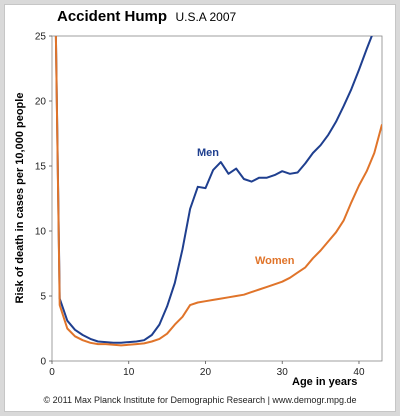  Describe the element at coordinates (325, 382) in the screenshot. I see `x-axis-label: Age in years` at that location.